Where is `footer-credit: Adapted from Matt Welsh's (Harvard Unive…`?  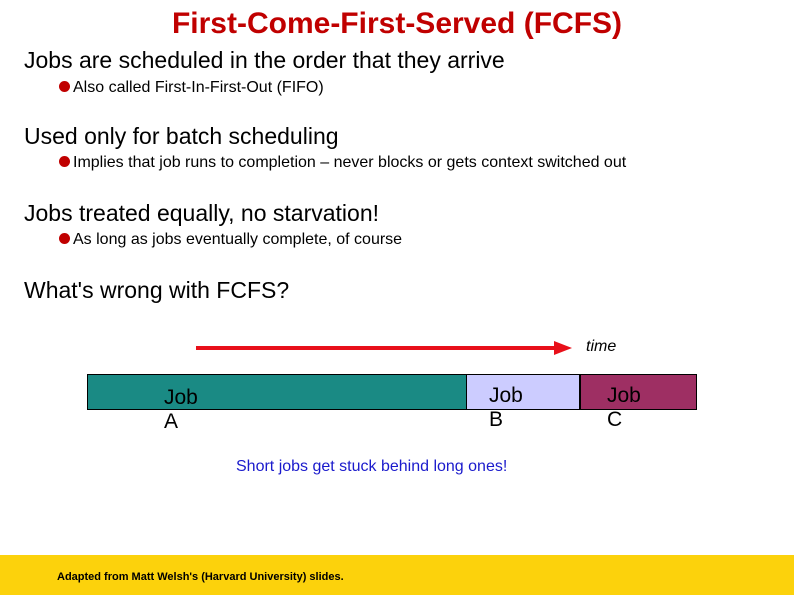
footer-credit: Adapted from Matt Welsh's (Harvard Unive… is located at coordinates (200, 577).